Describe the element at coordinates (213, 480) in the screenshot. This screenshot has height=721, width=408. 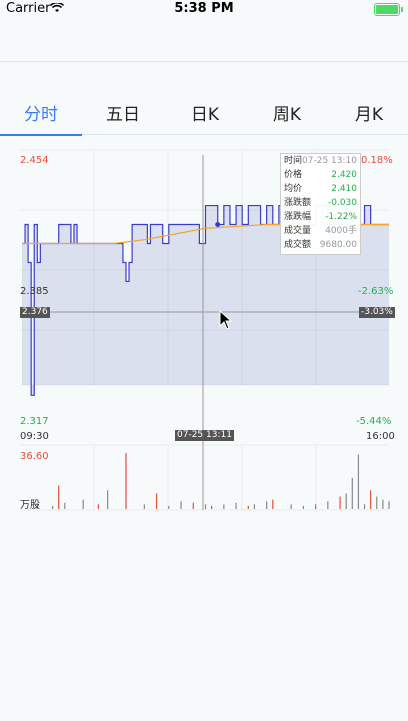
I see `volume-bars` at that location.